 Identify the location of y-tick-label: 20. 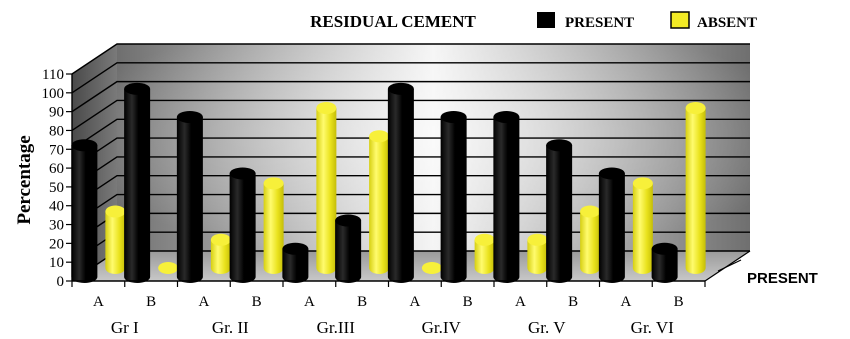
(56, 244).